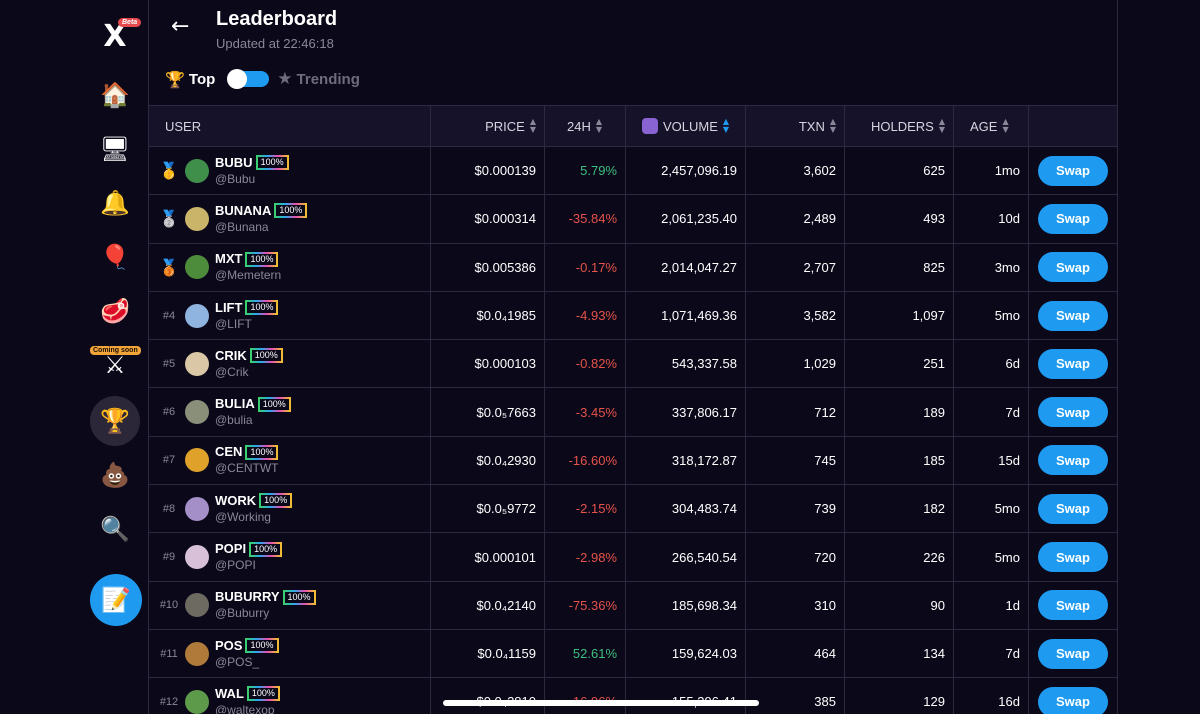  Describe the element at coordinates (899, 126) in the screenshot. I see `col-holders: HOLDERS ▲ ▼` at that location.